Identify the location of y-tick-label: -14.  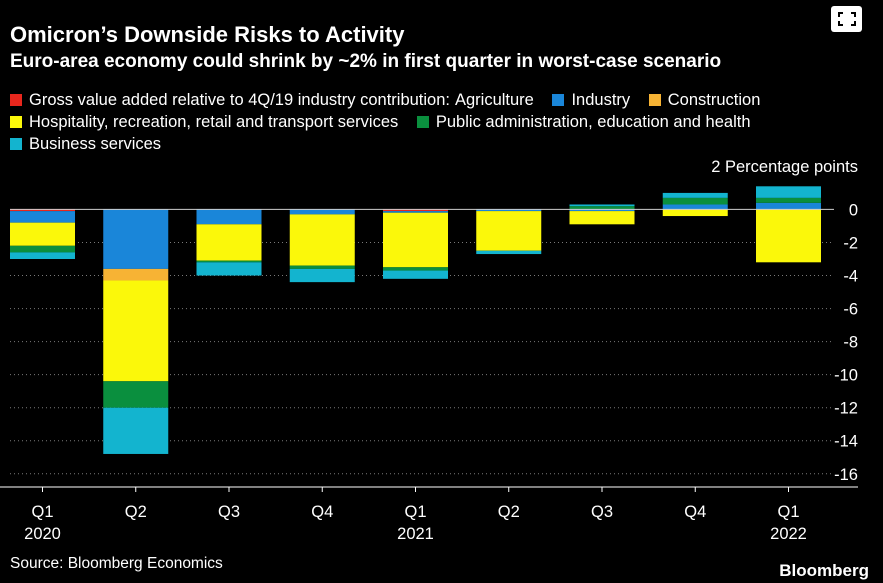
(846, 442).